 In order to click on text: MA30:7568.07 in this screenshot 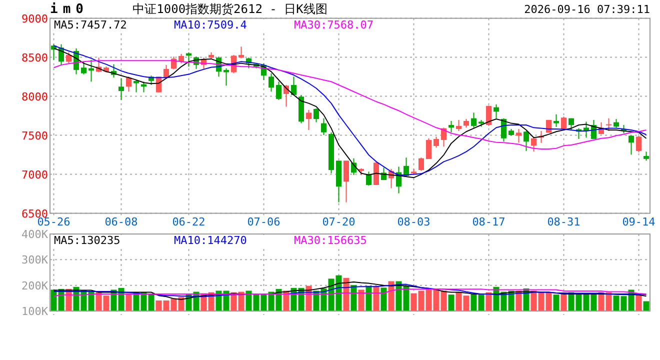, I will do `click(334, 25)`.